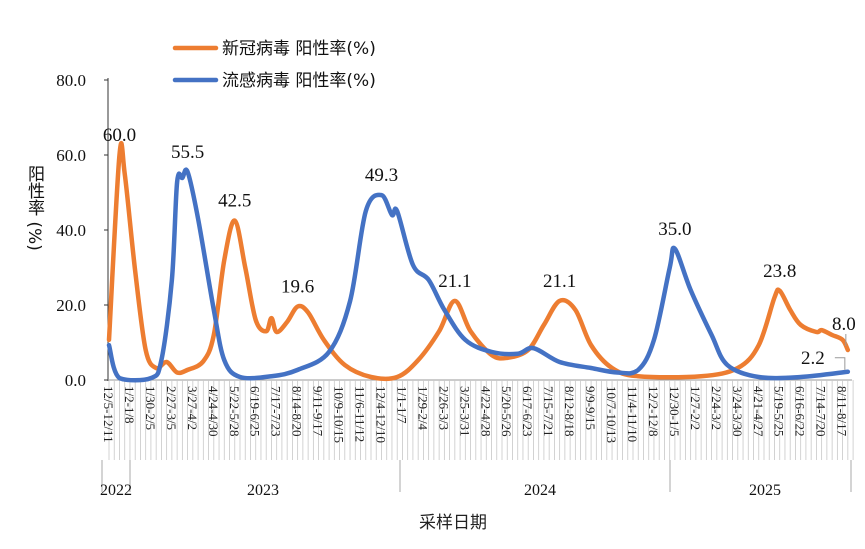 The image size is (865, 549). Describe the element at coordinates (821, 411) in the screenshot. I see `x-tick-label: 7/14-7/20` at that location.